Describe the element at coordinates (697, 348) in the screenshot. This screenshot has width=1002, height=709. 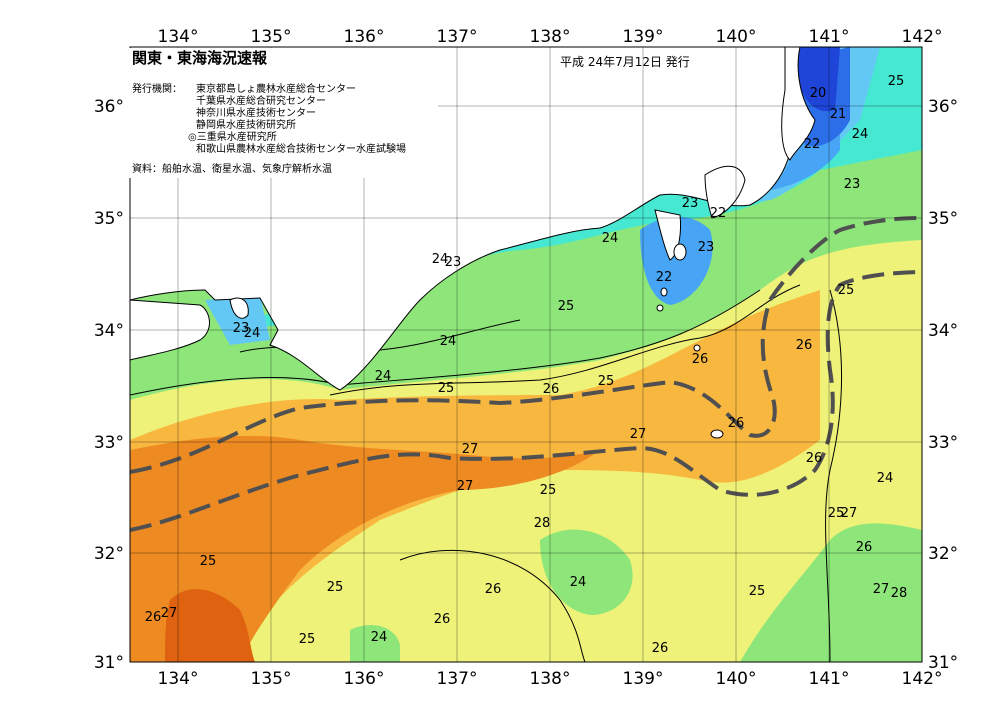
I see `land-miyake` at that location.